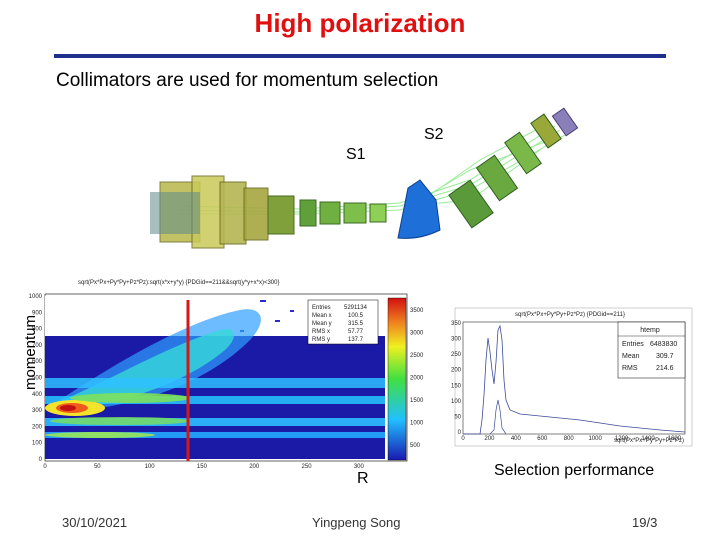 This screenshot has height=540, width=720. Describe the element at coordinates (663, 344) in the screenshot. I see `svg-text: 6483830` at that location.